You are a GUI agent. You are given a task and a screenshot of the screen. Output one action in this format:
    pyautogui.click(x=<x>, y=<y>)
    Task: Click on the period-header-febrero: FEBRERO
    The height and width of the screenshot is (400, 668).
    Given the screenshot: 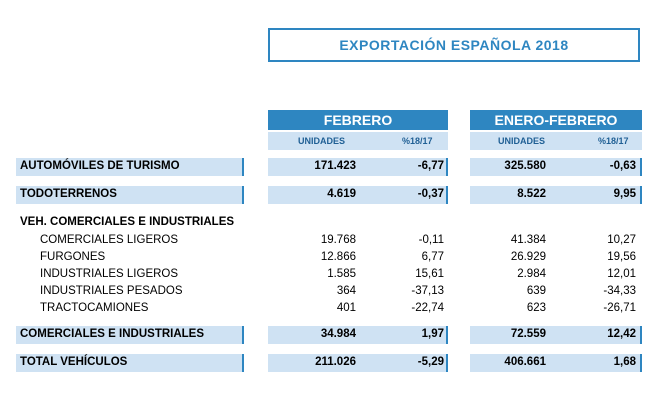 What is the action you would take?
    pyautogui.click(x=358, y=120)
    